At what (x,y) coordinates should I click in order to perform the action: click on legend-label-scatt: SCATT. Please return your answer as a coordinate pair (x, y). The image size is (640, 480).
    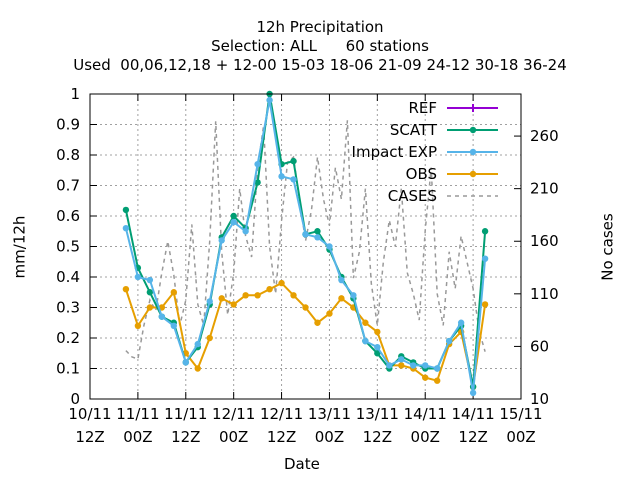
    Looking at the image, I should click on (414, 130).